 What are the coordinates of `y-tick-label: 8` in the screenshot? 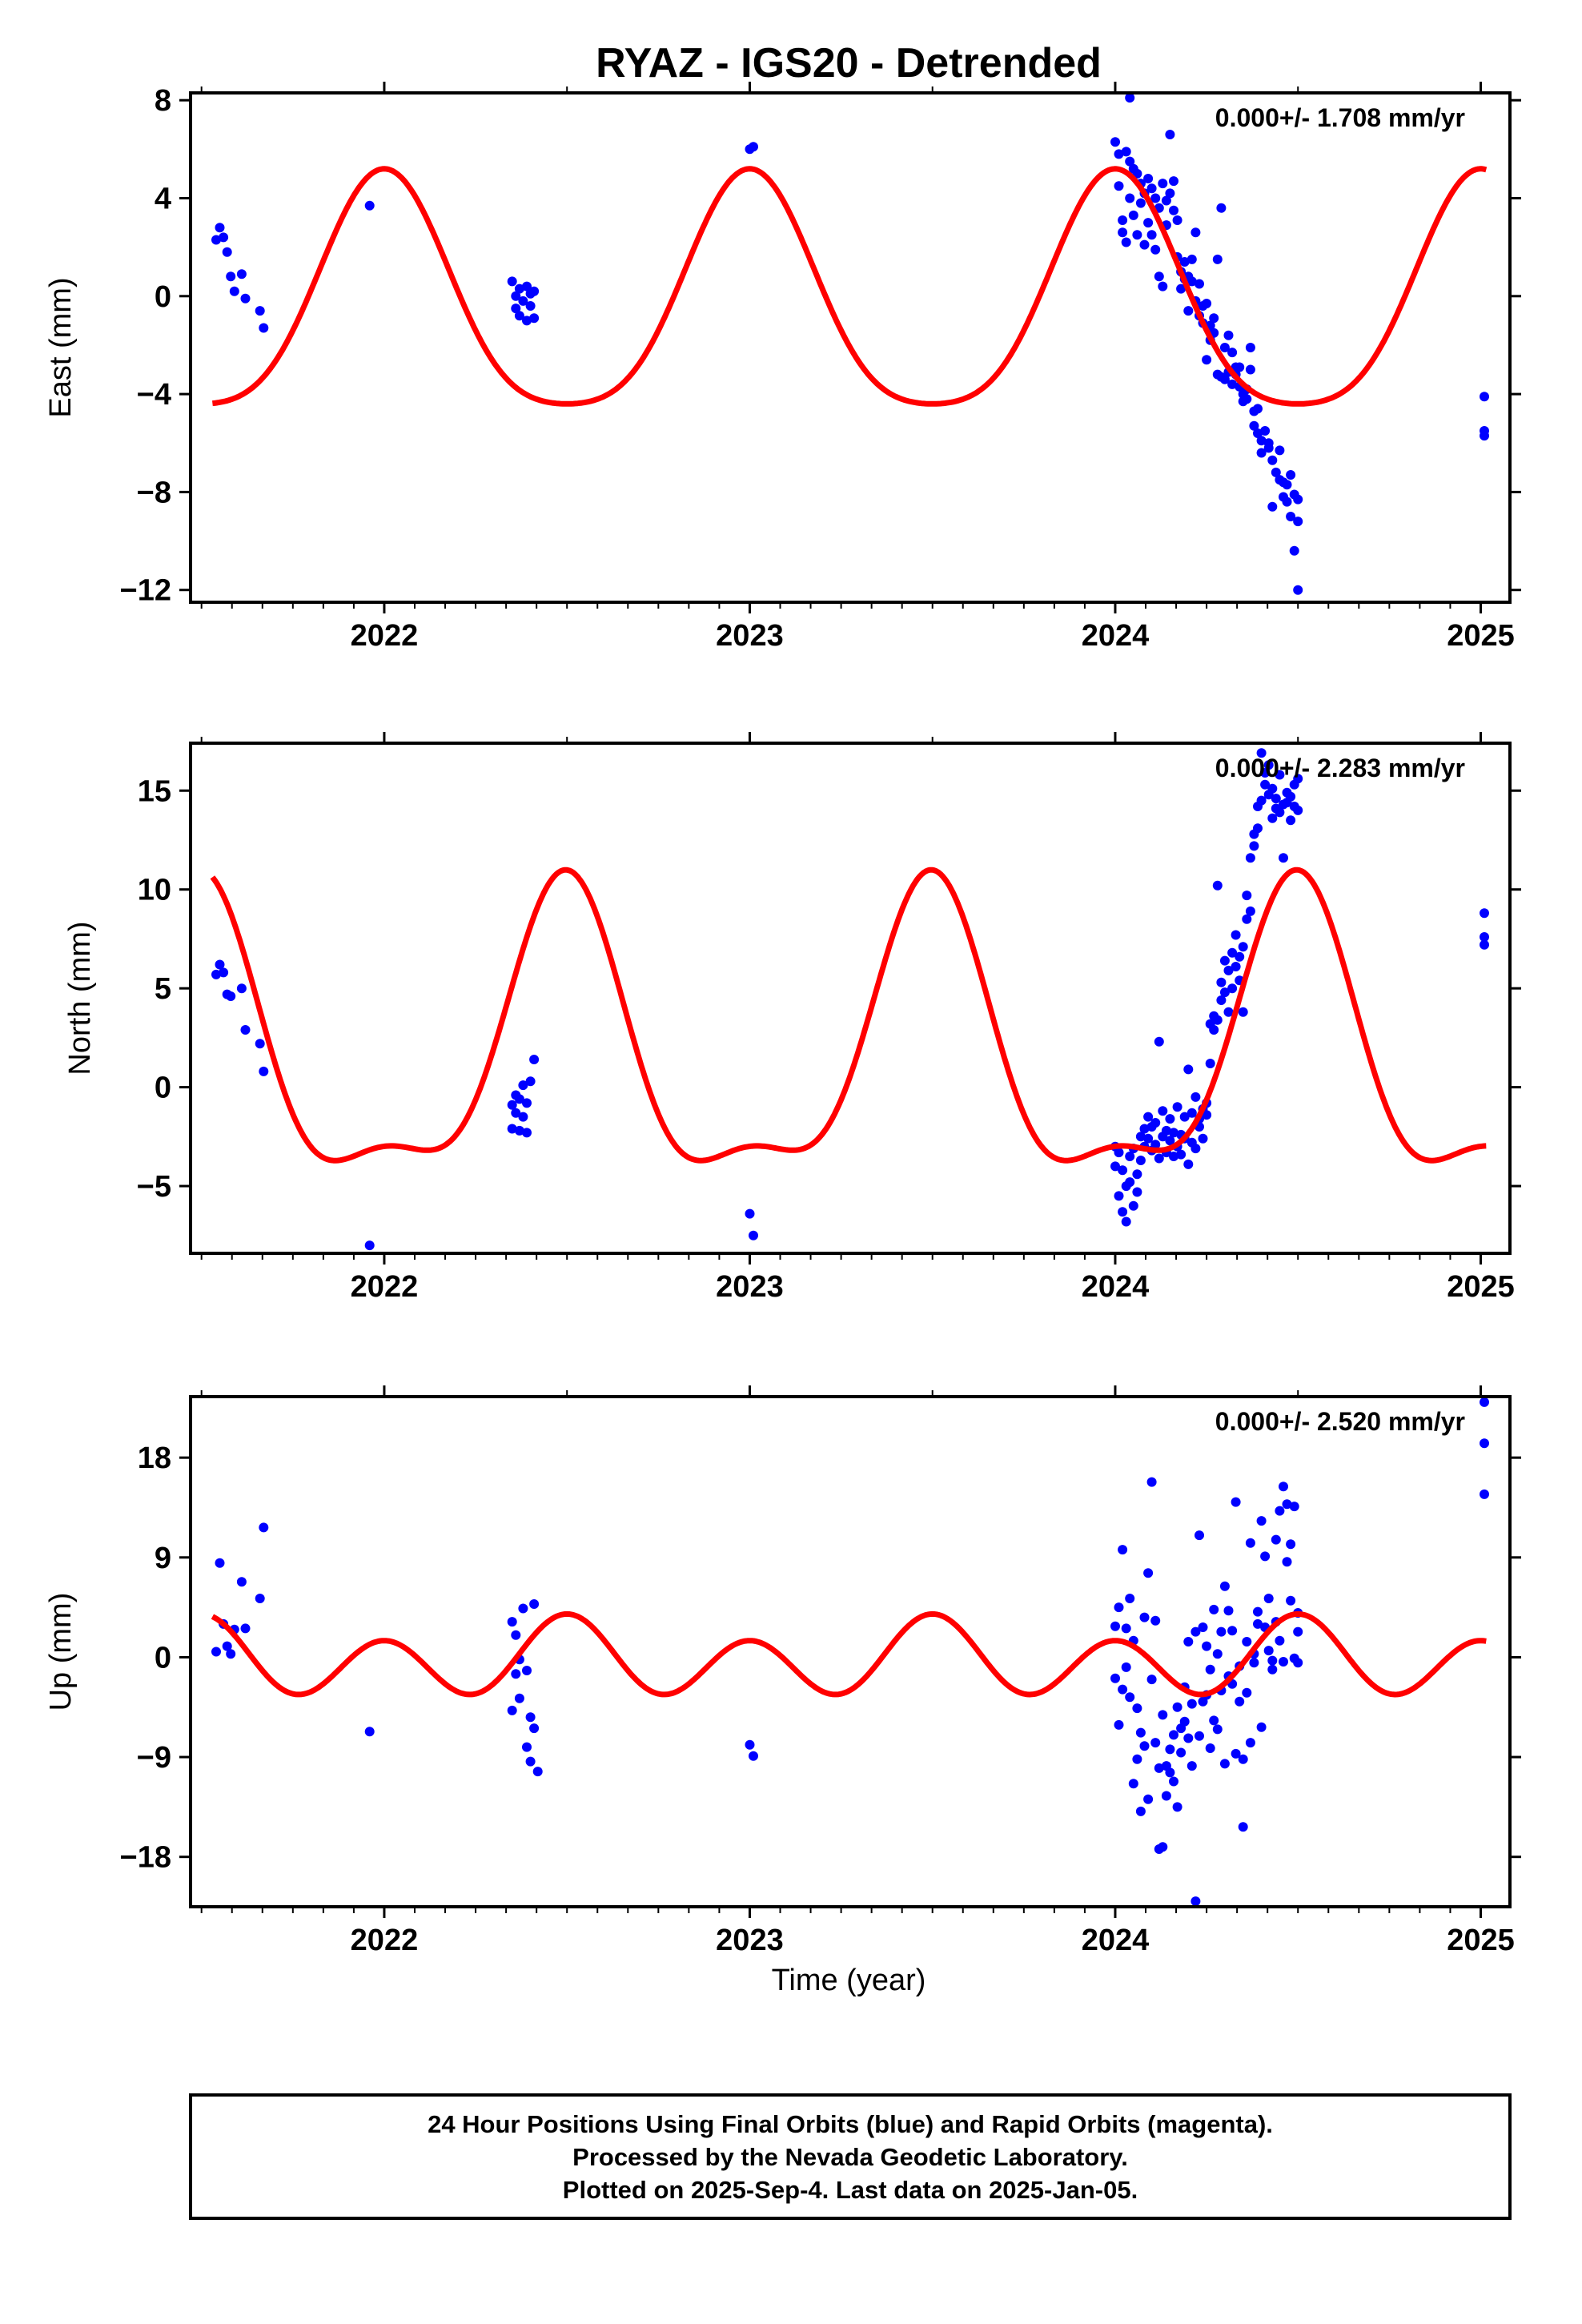 It's located at (163, 101).